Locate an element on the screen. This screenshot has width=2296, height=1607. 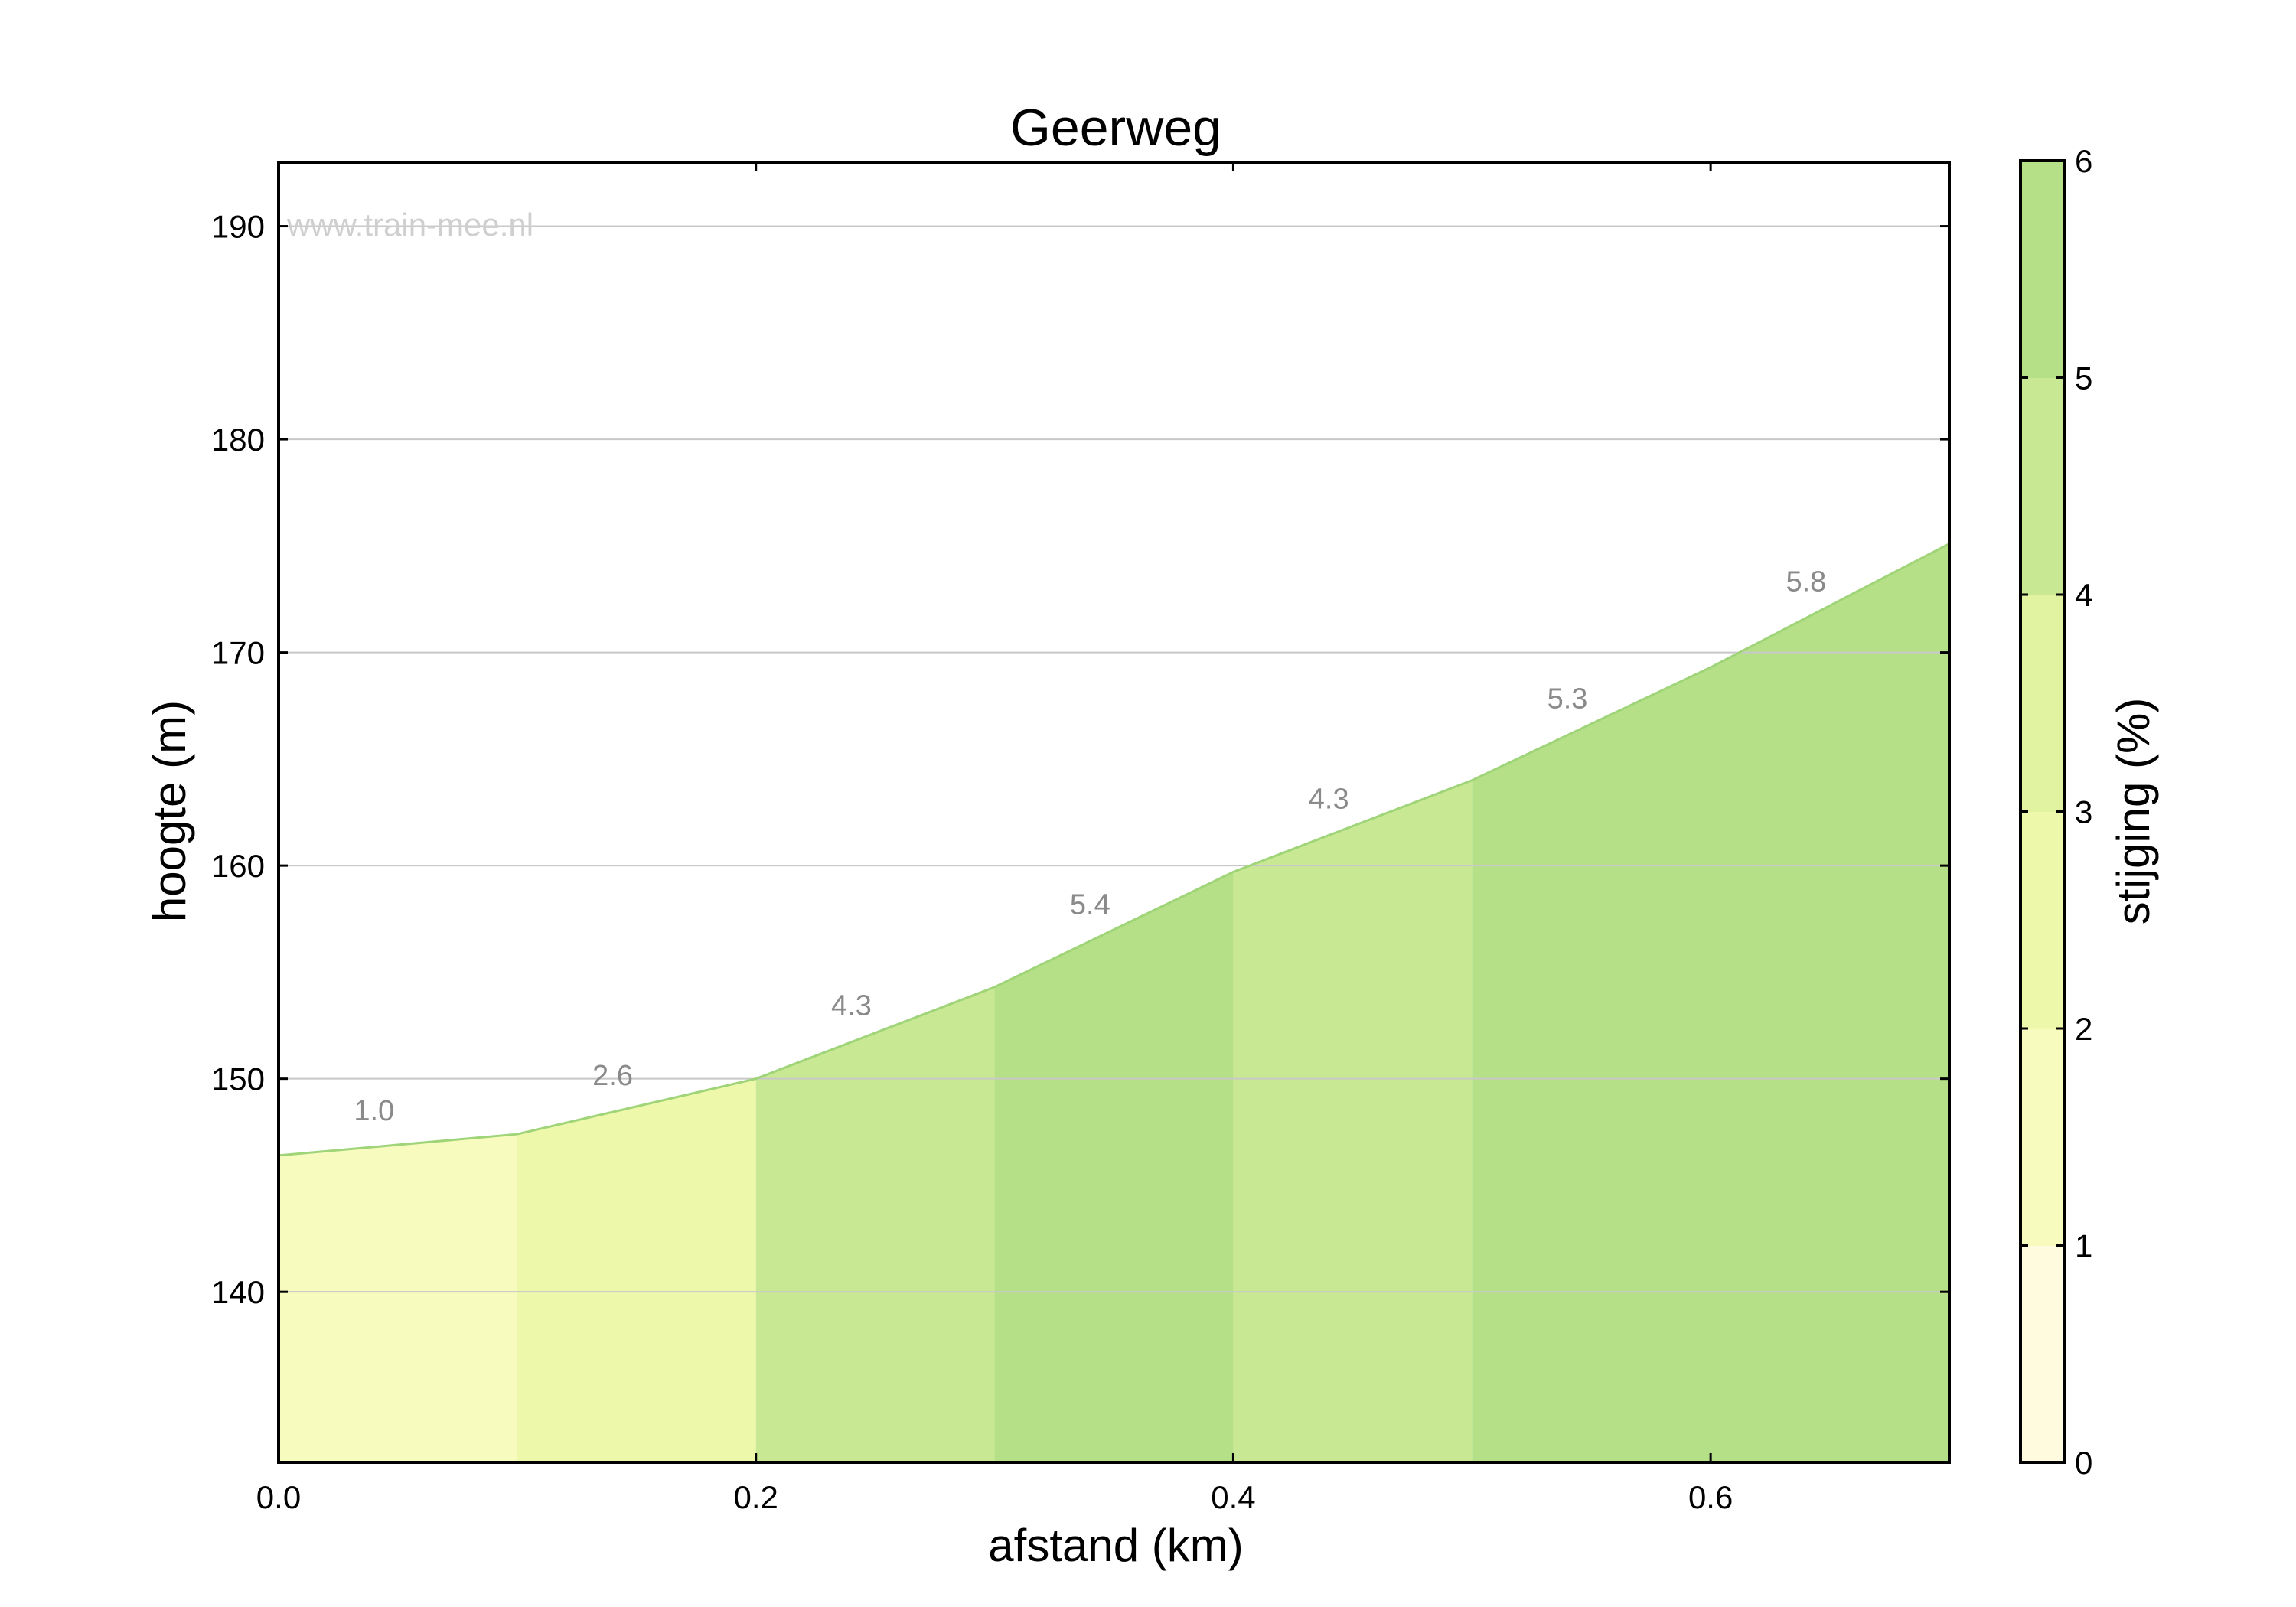
colorbar-tick-label: 3 is located at coordinates (2083, 812).